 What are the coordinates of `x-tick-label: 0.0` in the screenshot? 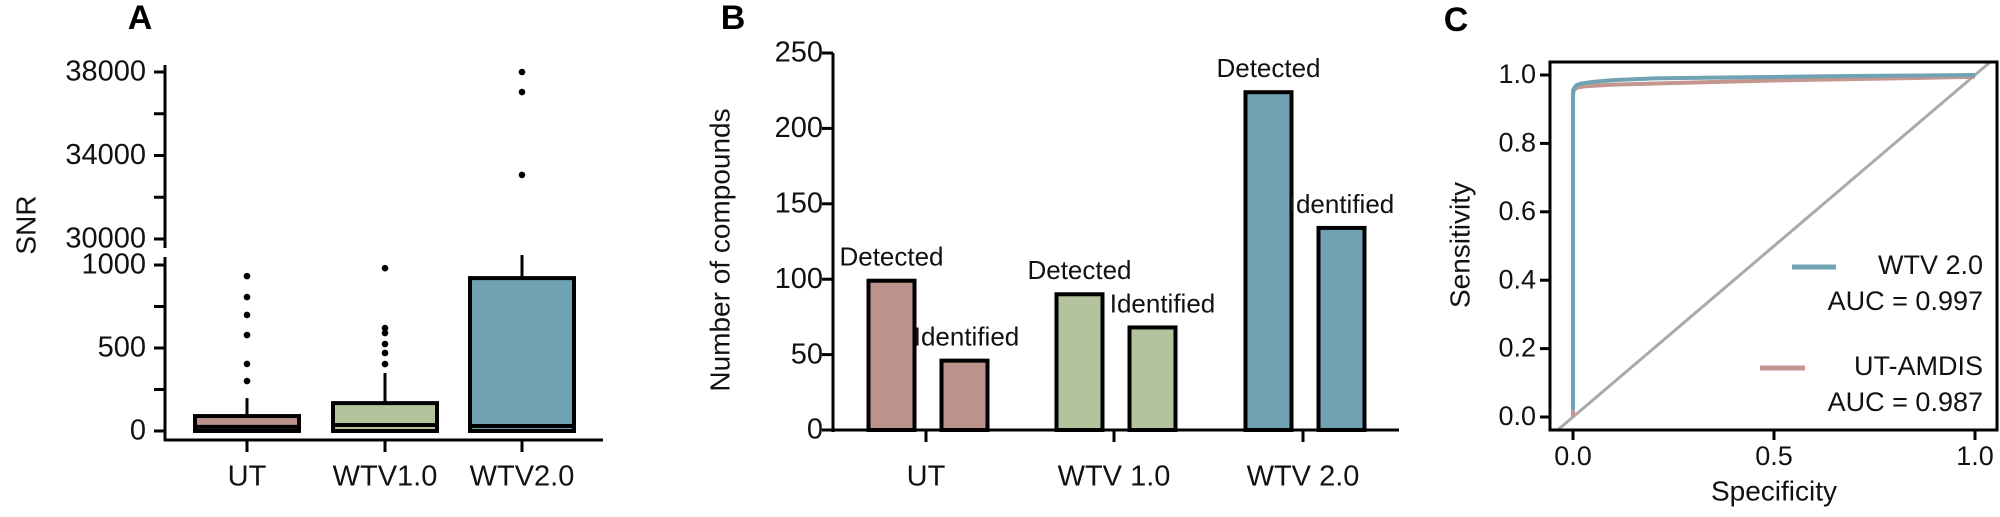 It's located at (1573, 456).